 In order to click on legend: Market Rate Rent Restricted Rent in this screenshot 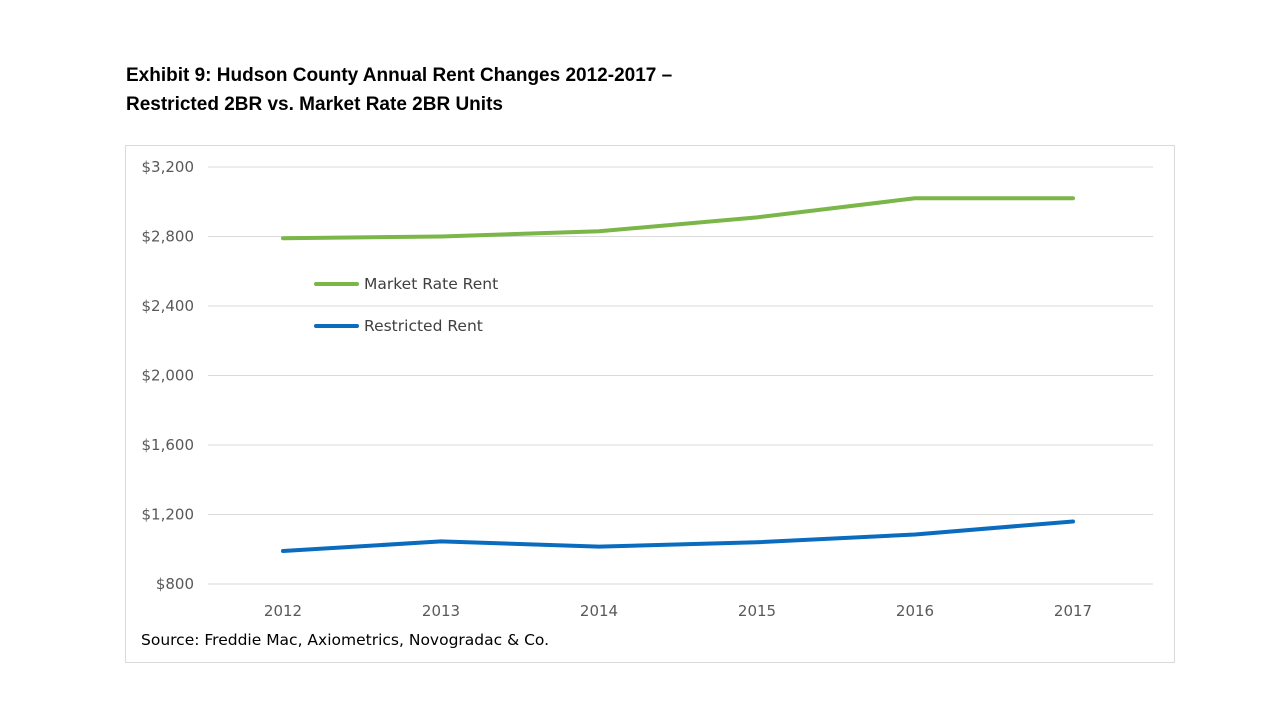, I will do `click(406, 305)`.